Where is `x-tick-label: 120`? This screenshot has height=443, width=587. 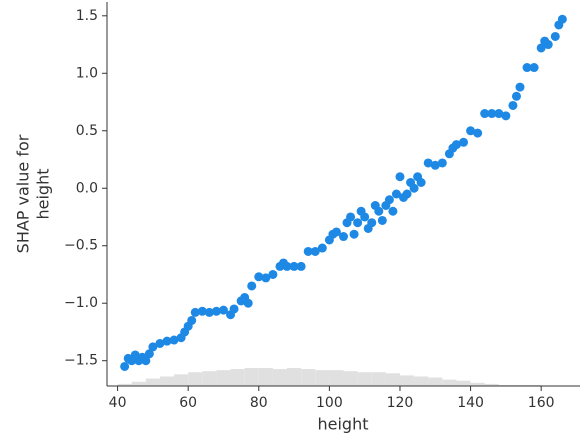 x-tick-label: 120 is located at coordinates (400, 403).